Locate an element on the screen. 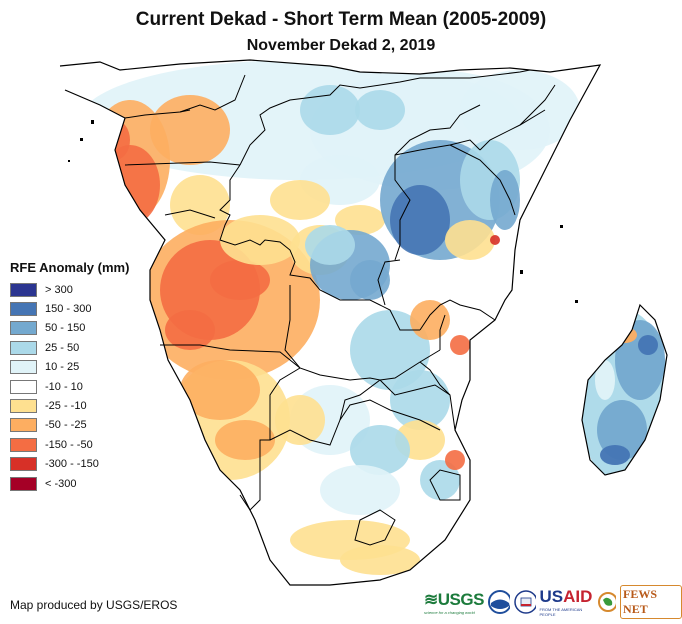 The height and width of the screenshot is (624, 682). madagascar-coastline is located at coordinates (624, 389).